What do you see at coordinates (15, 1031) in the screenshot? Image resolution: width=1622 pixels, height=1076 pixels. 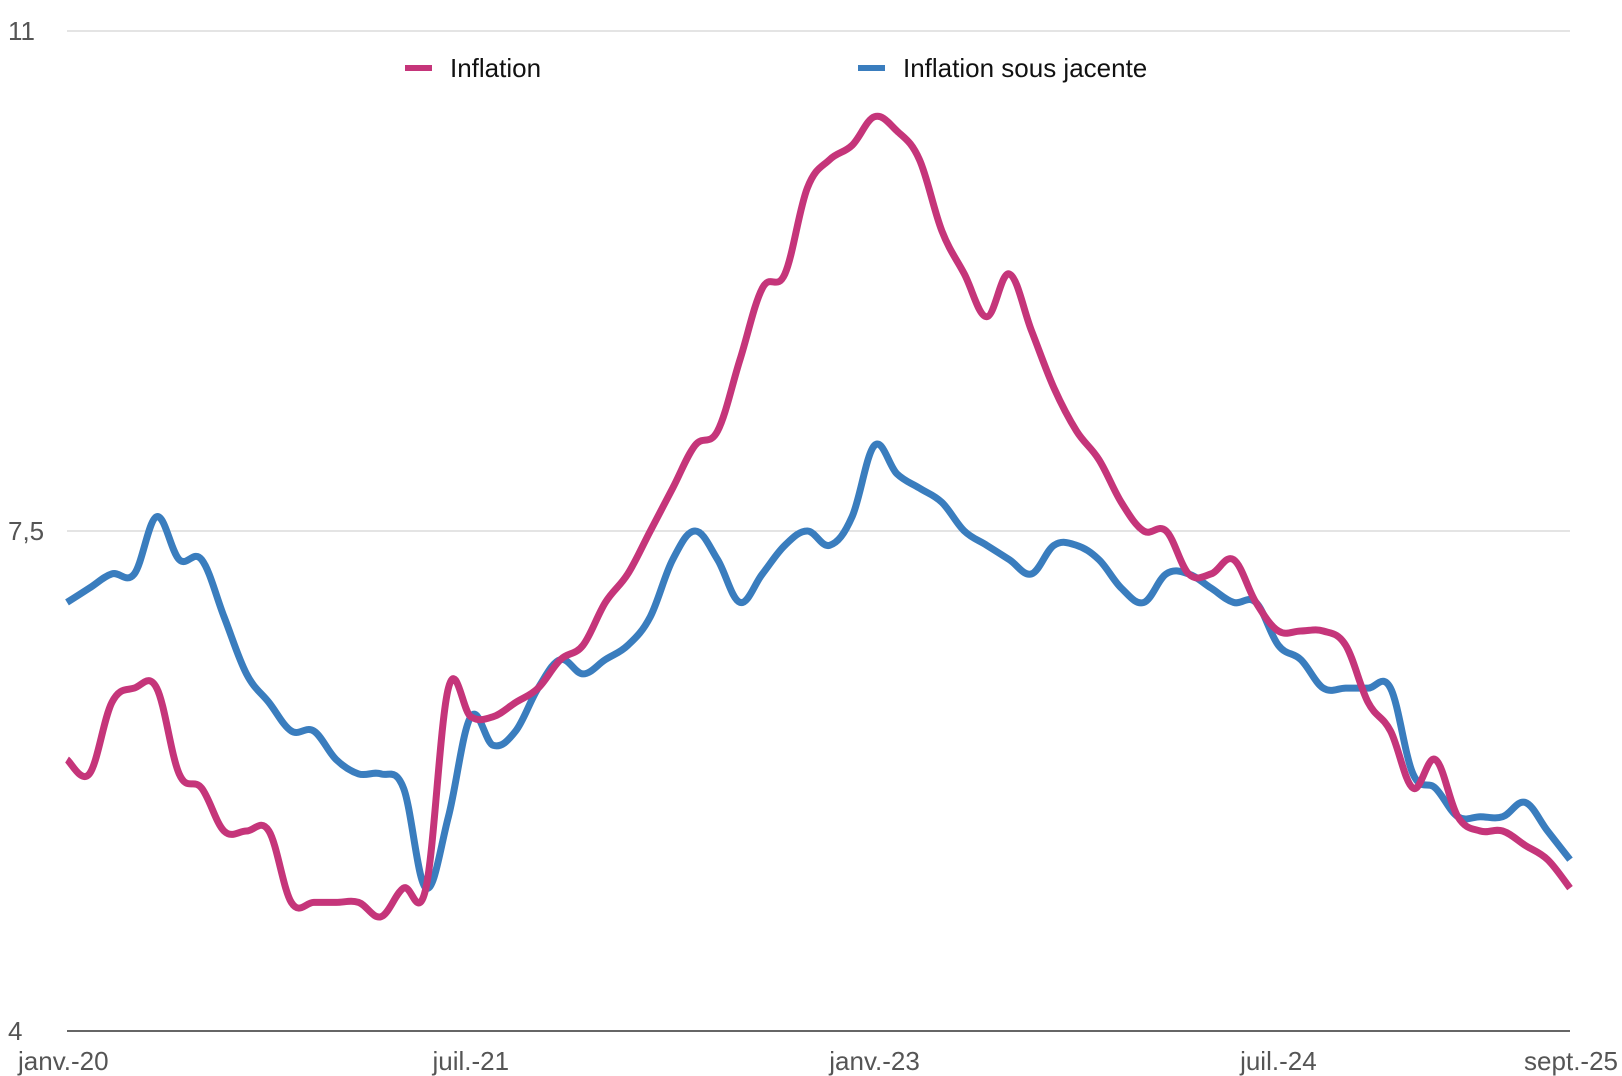 I see `y-tick-label: 4` at bounding box center [15, 1031].